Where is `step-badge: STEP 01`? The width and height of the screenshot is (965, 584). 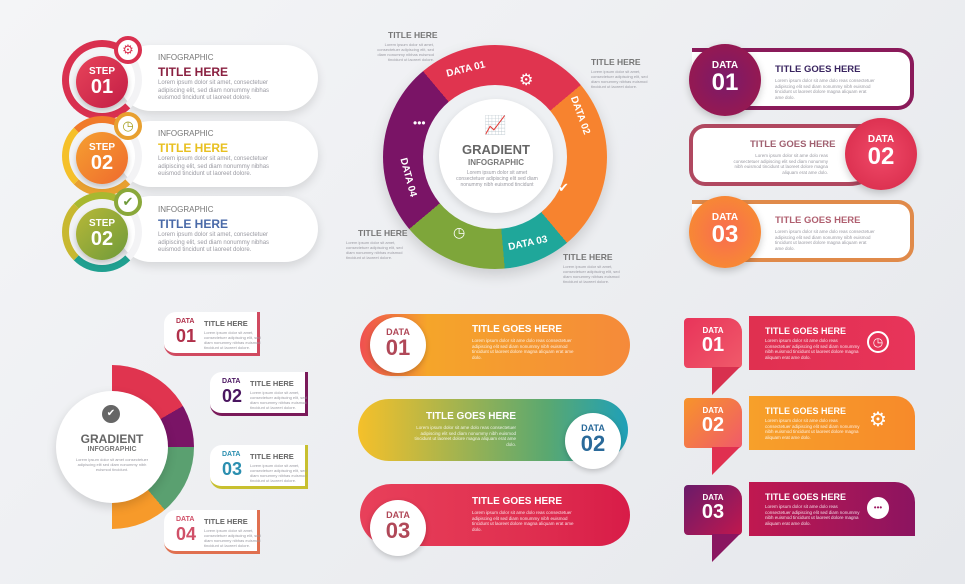 step-badge: STEP 01 is located at coordinates (102, 82).